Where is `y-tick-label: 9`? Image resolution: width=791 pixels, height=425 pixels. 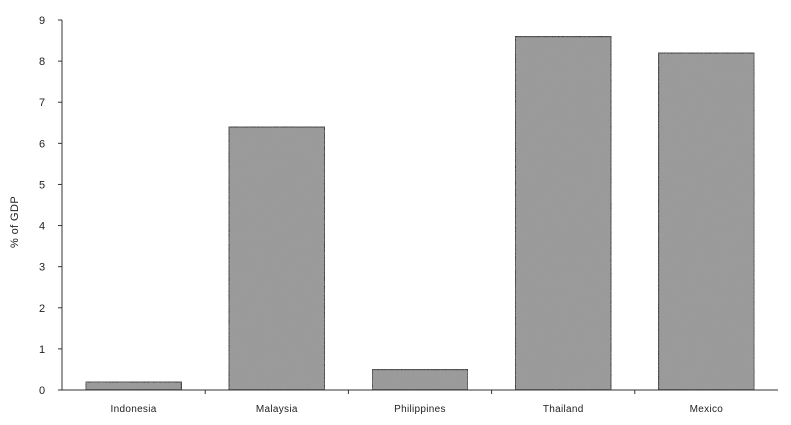 y-tick-label: 9 is located at coordinates (42, 21).